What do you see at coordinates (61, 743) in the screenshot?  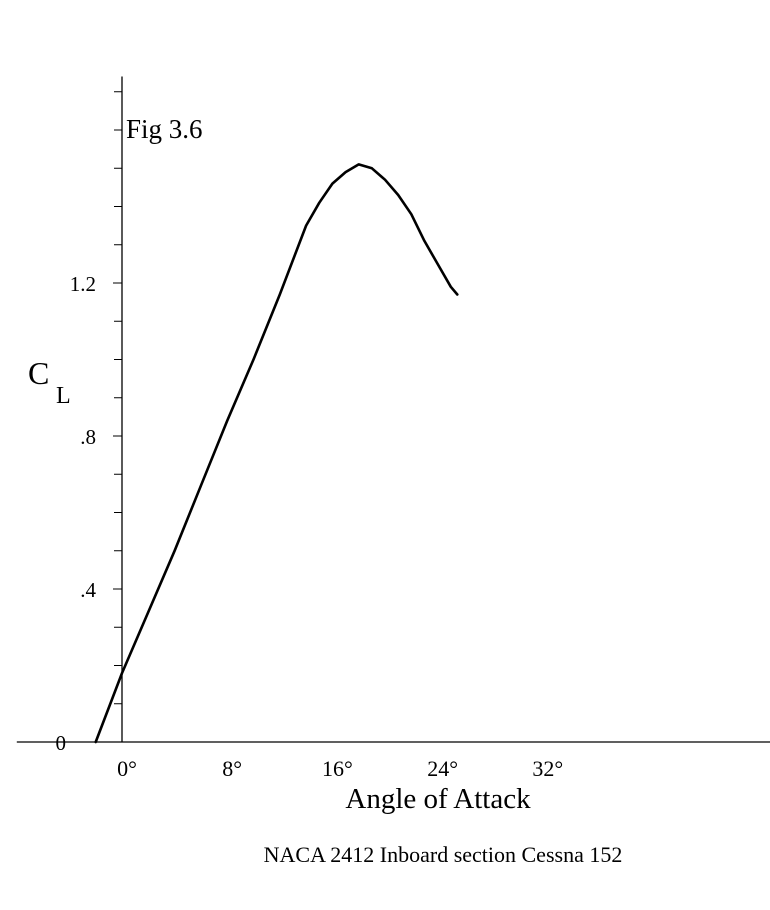 I see `y-tick-label: 0` at bounding box center [61, 743].